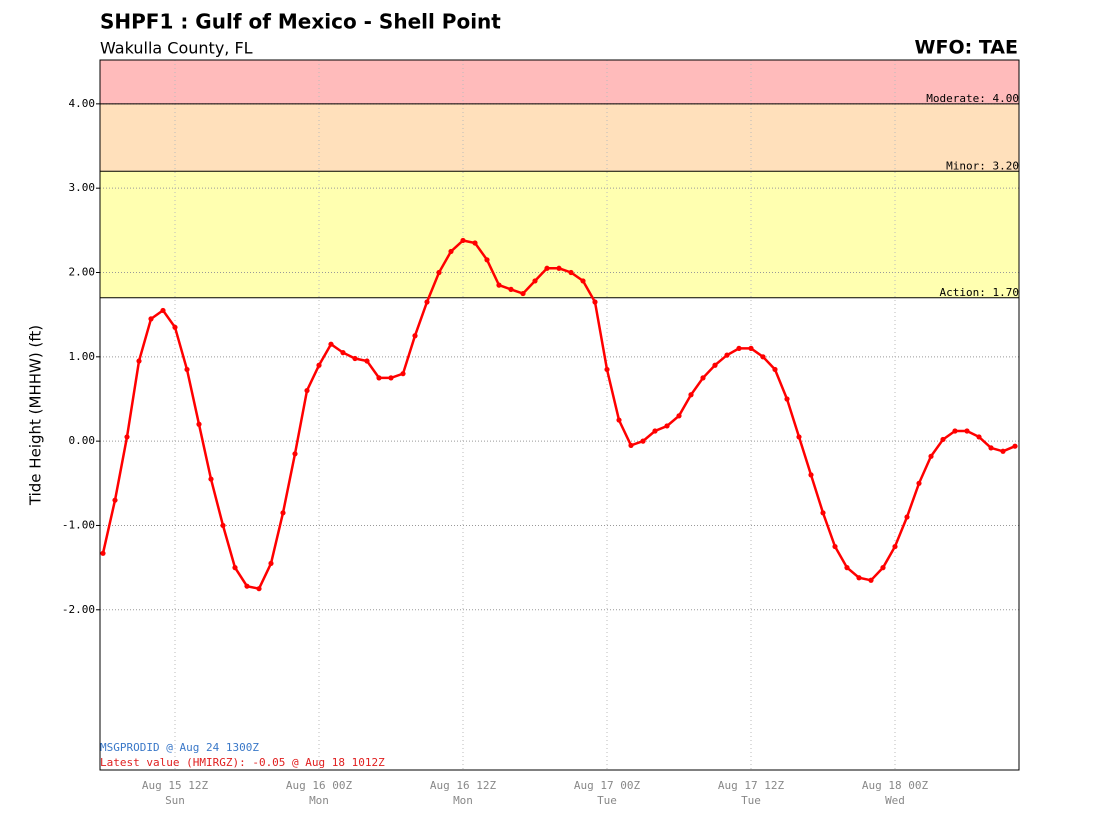  What do you see at coordinates (979, 292) in the screenshot?
I see `threshold-label: Action: 1.70` at bounding box center [979, 292].